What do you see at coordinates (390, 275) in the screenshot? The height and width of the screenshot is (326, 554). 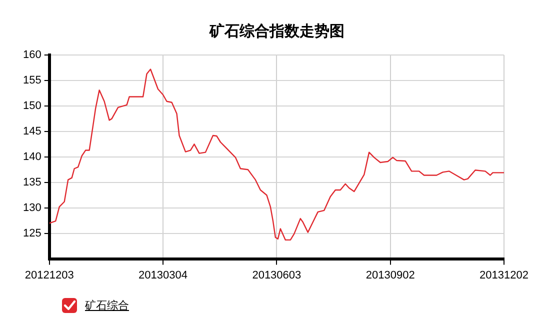 I see `x-tick-label: 20130902` at bounding box center [390, 275].